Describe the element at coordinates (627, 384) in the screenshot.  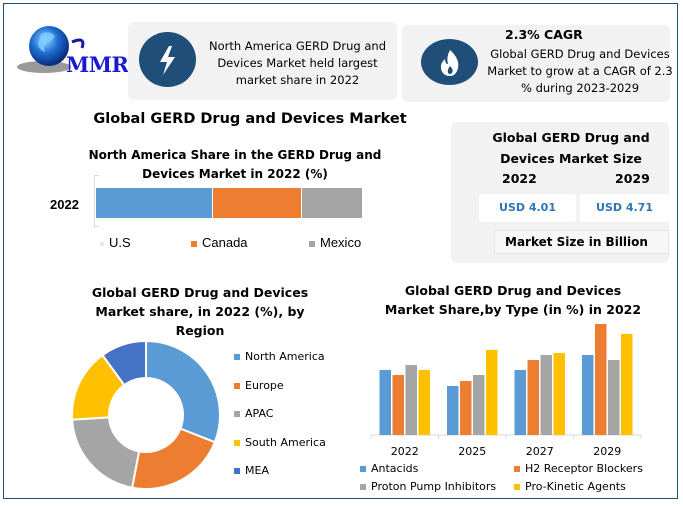
I see `bar-pro-kinetic-agents-2029` at that location.